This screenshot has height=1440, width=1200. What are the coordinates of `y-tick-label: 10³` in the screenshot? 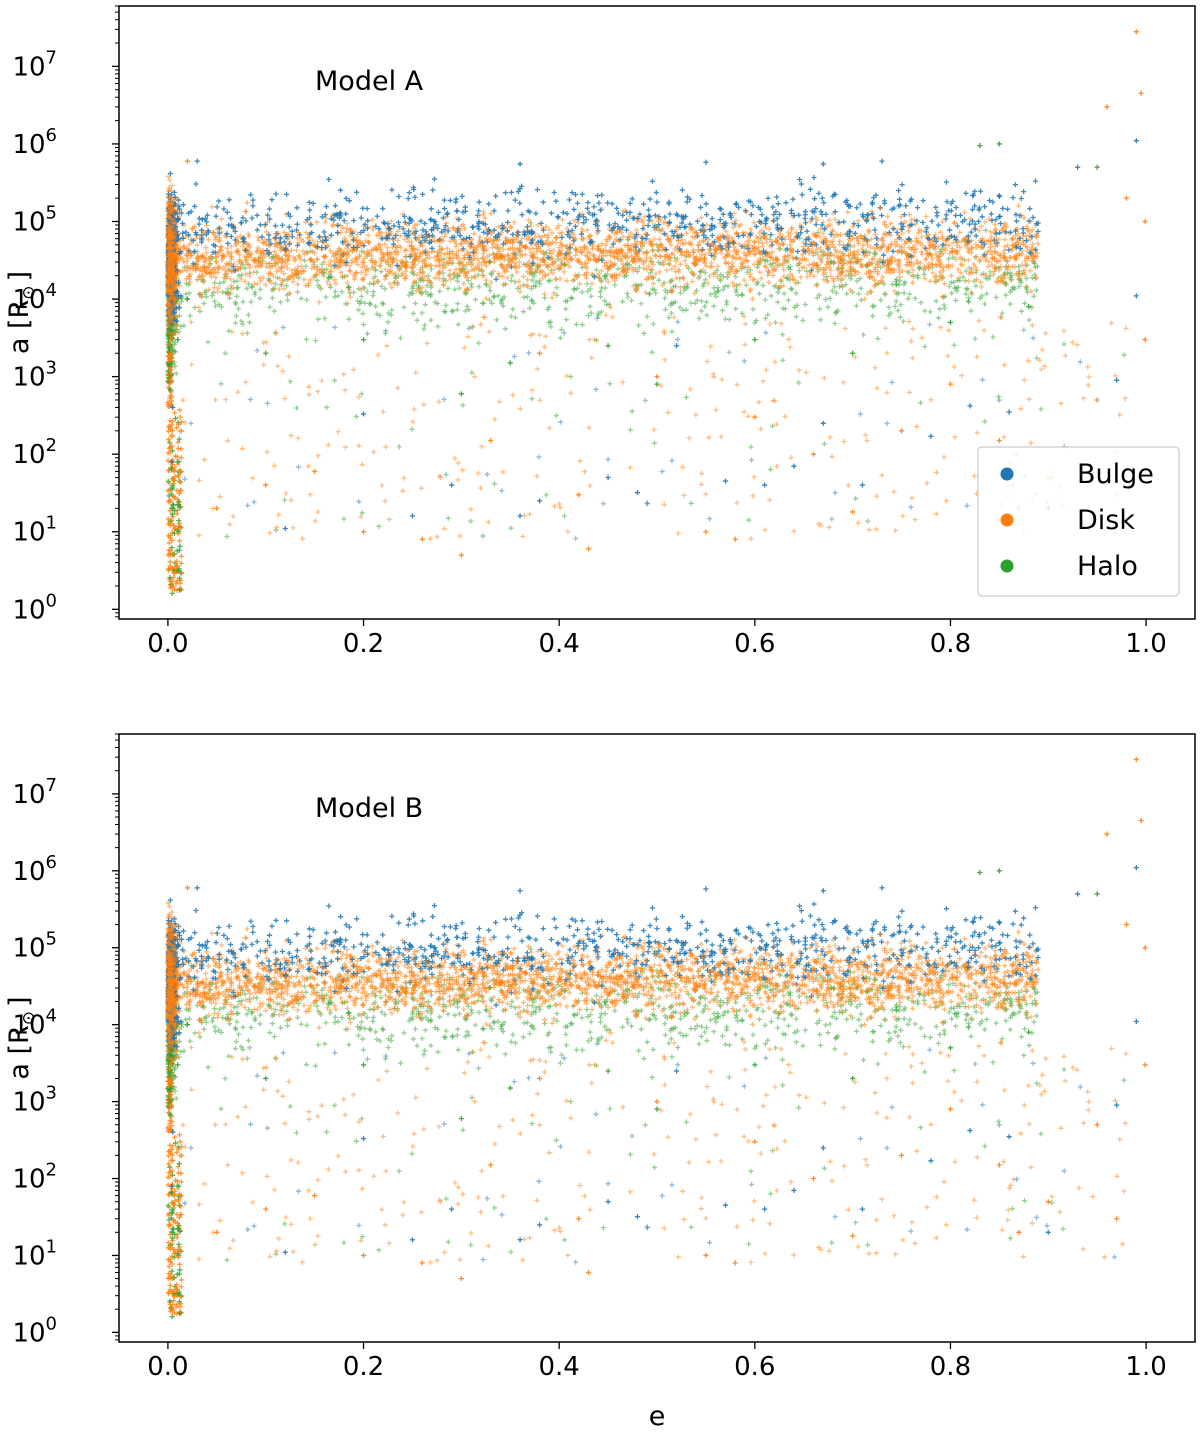 It's located at (34, 1100).